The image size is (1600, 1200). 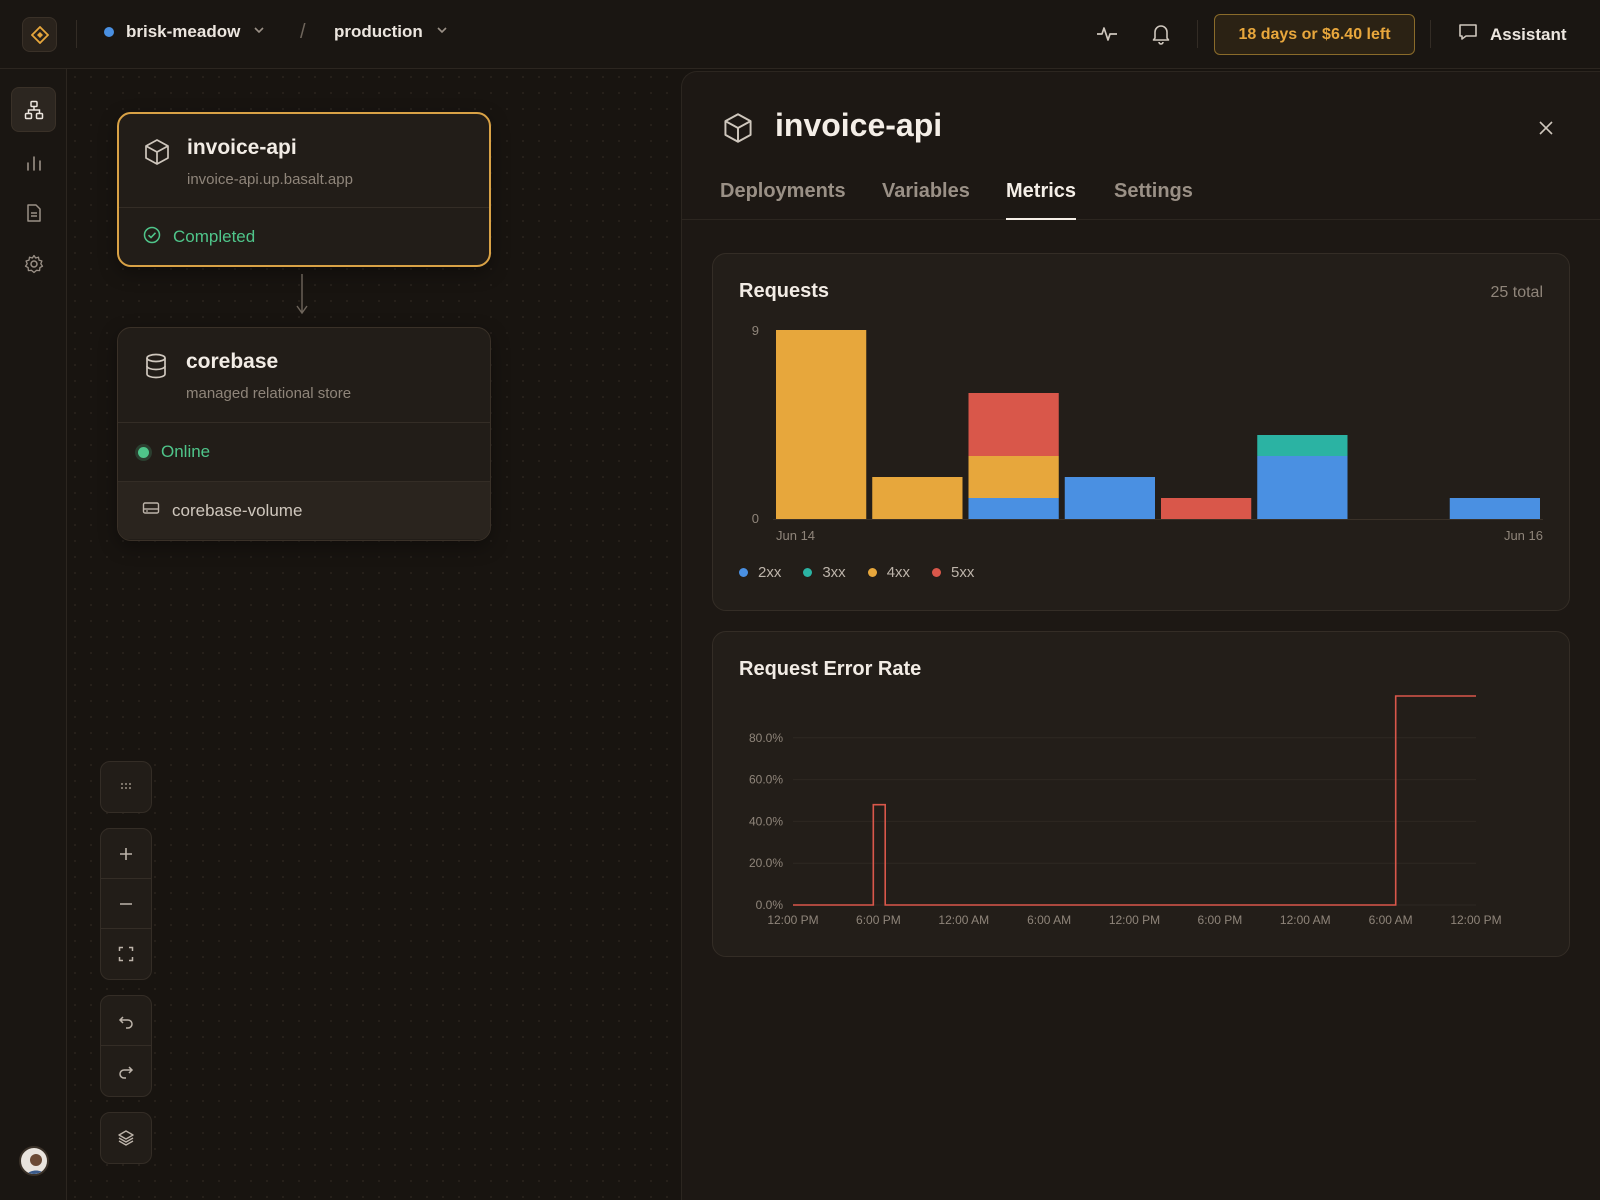 I want to click on project-color-dot, so click(x=109, y=32).